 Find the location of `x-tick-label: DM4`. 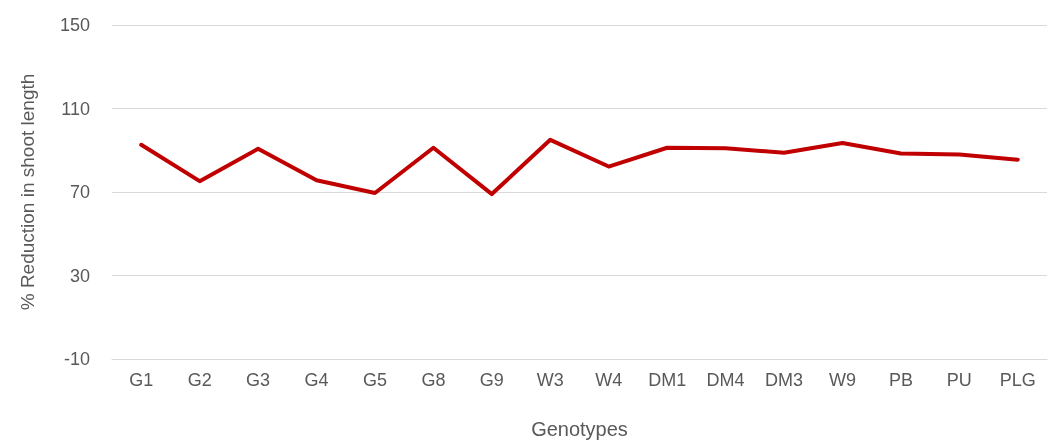

x-tick-label: DM4 is located at coordinates (725, 380).